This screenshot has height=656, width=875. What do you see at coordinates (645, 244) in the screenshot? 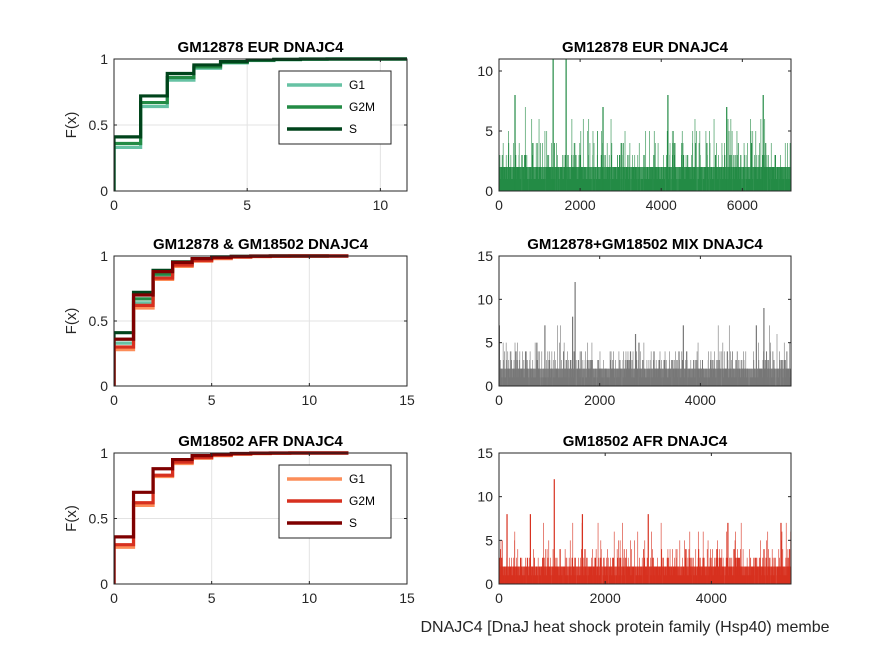
I see `subplot-title: GM12878+GM18502 MIX DNAJC4` at bounding box center [645, 244].